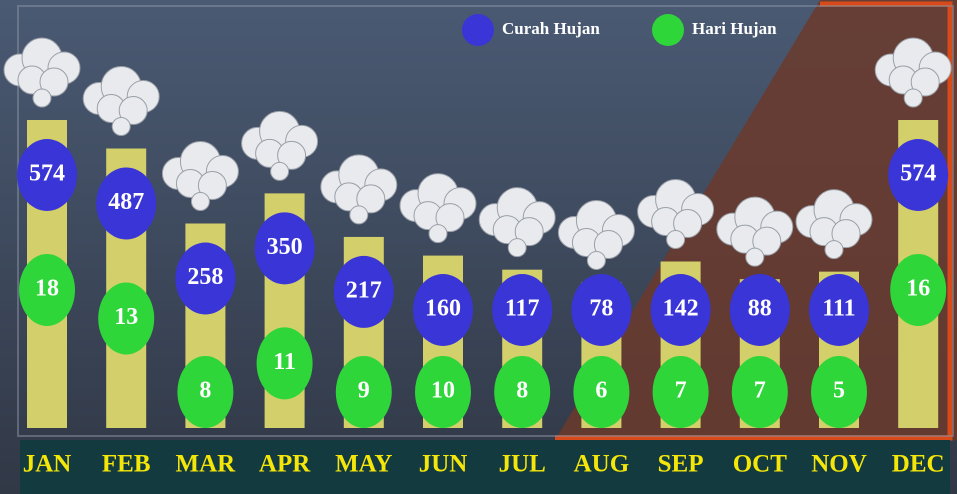 The width and height of the screenshot is (957, 494). What do you see at coordinates (126, 464) in the screenshot?
I see `x-tick-label: FEB` at bounding box center [126, 464].